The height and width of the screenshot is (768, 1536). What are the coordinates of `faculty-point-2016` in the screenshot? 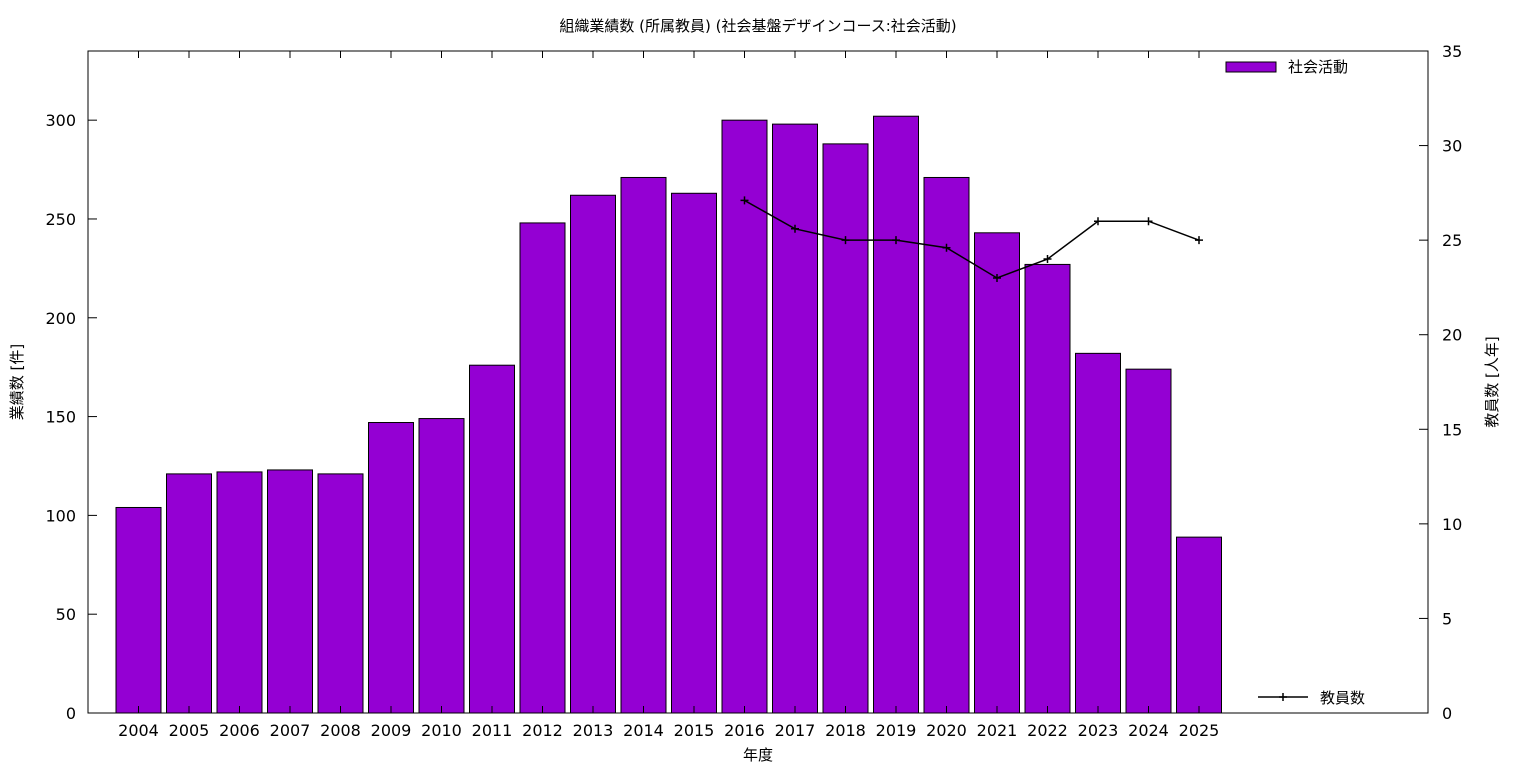 It's located at (744, 200).